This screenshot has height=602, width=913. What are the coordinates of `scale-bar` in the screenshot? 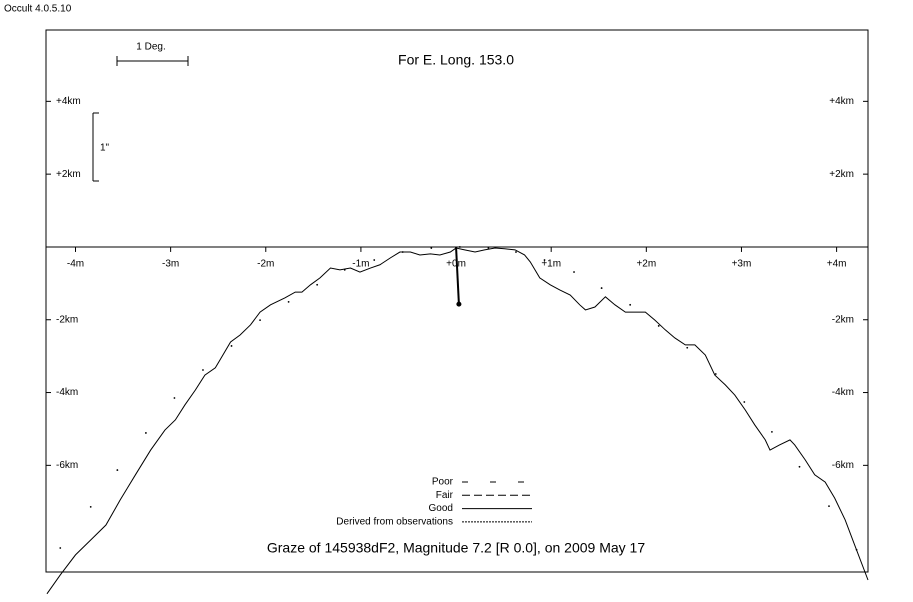 It's located at (140, 119).